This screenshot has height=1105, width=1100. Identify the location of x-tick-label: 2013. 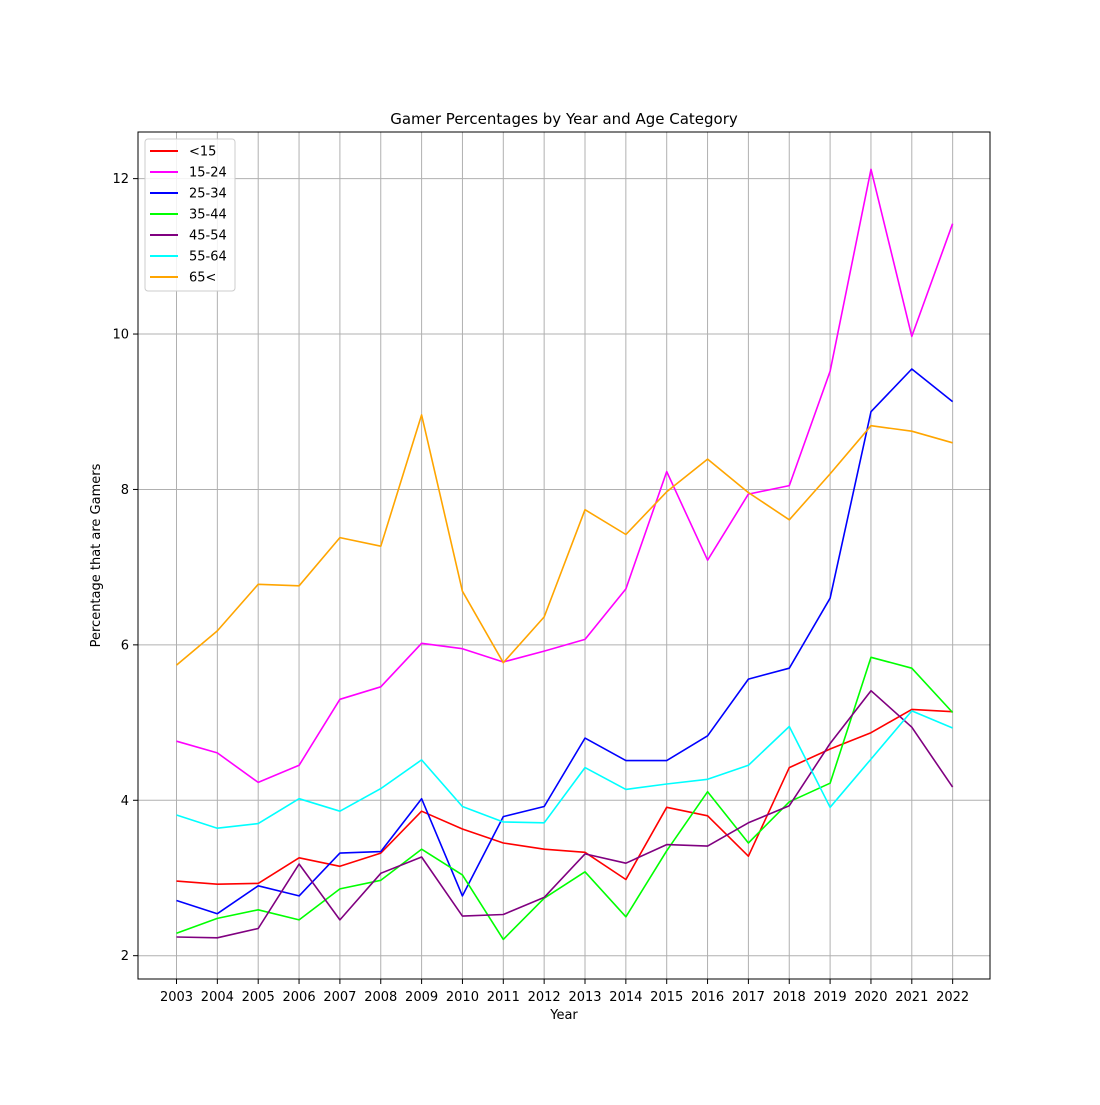
(584, 997).